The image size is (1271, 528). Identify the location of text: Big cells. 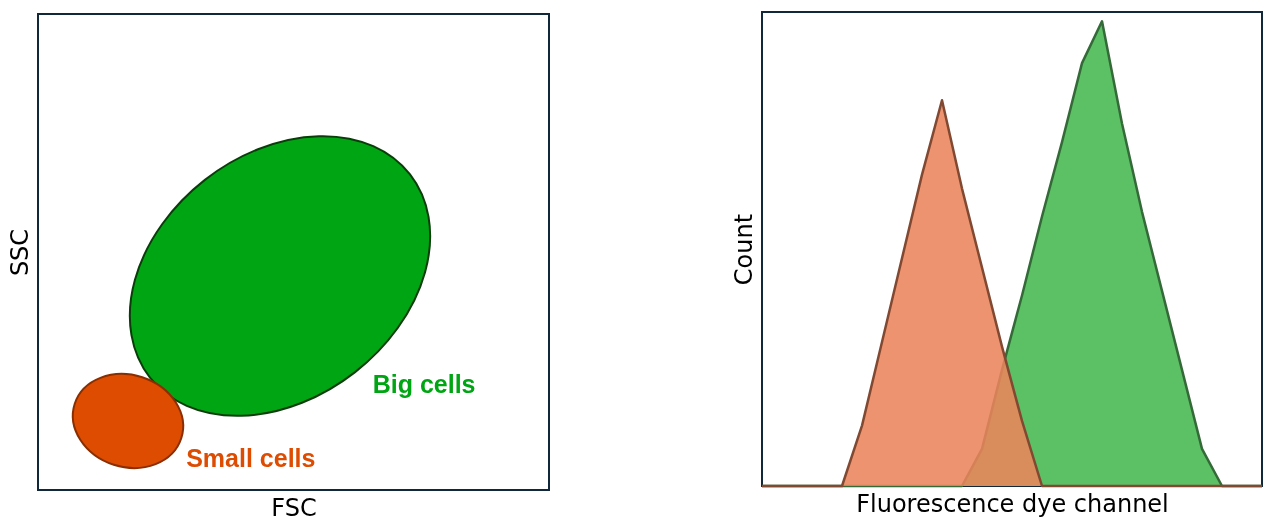
(424, 384).